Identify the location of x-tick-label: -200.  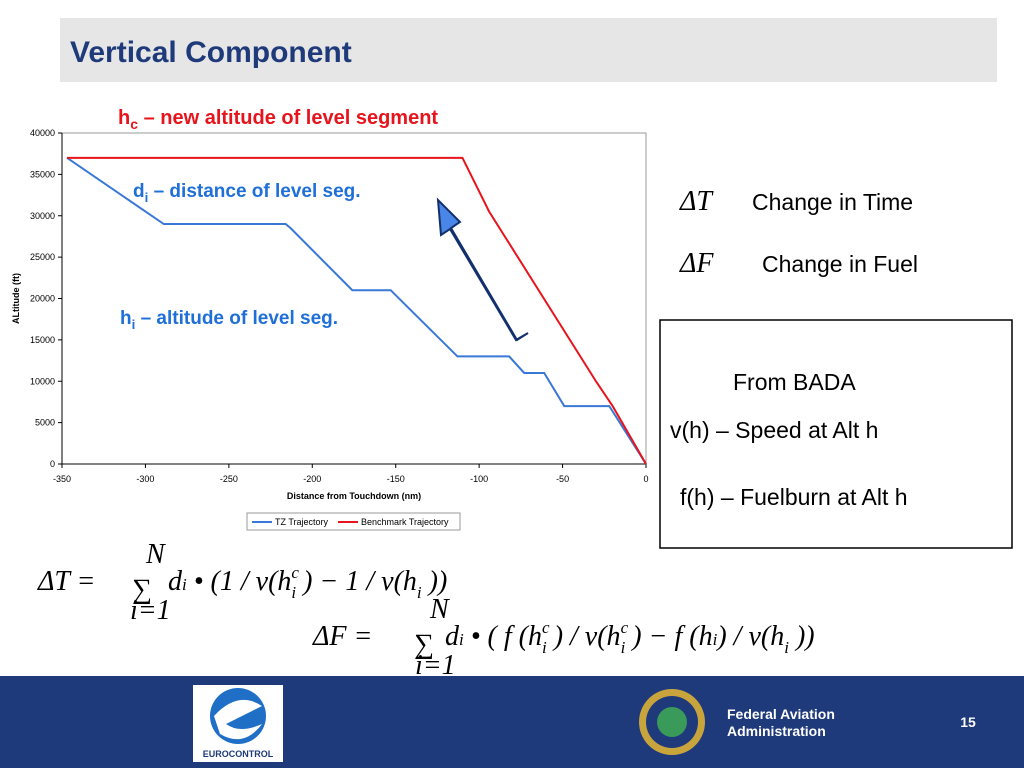
(312, 479).